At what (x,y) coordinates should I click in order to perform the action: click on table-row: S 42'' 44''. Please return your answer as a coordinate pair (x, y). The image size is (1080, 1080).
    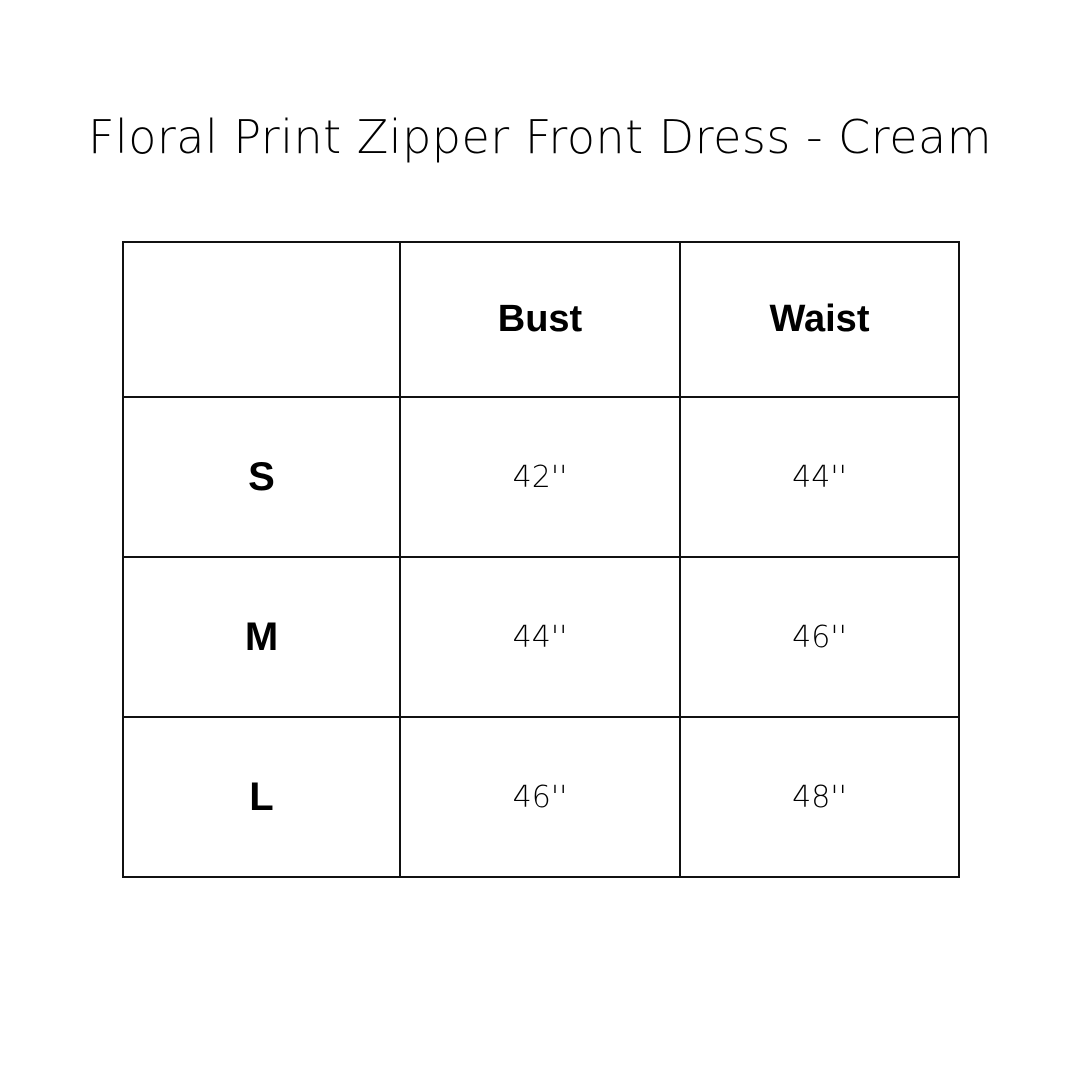
    Looking at the image, I should click on (541, 477).